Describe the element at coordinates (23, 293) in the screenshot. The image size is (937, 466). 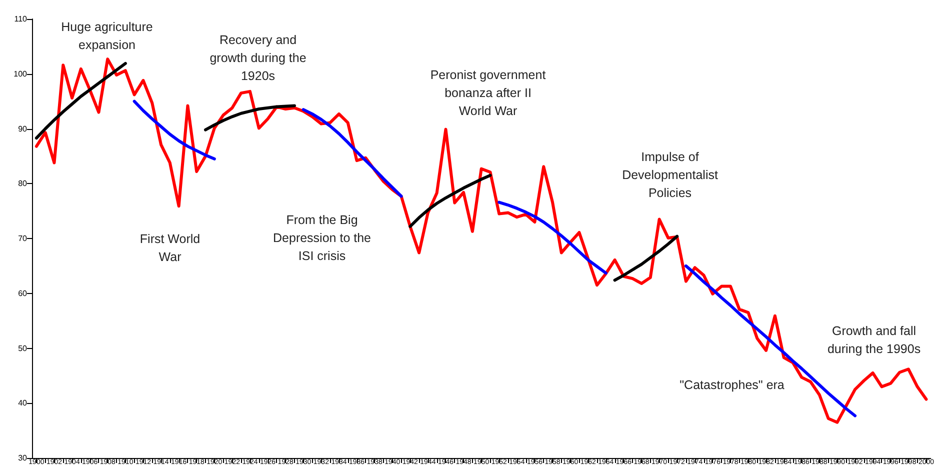
I see `y-tick-label: 60` at that location.